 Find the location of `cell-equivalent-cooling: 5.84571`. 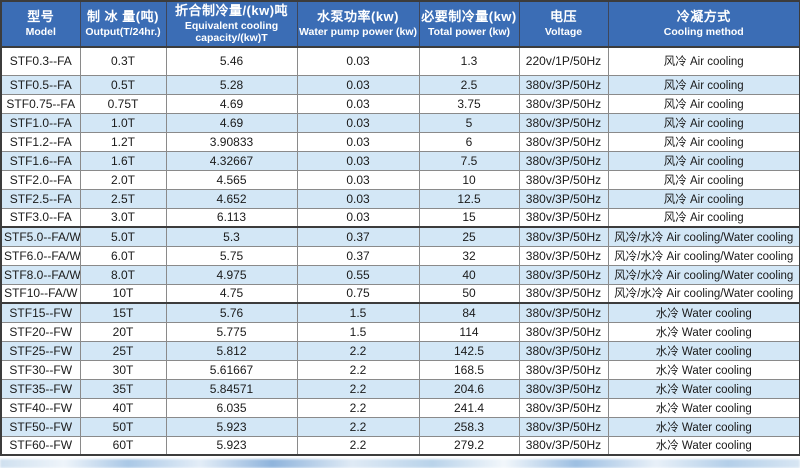

cell-equivalent-cooling: 5.84571 is located at coordinates (231, 388).